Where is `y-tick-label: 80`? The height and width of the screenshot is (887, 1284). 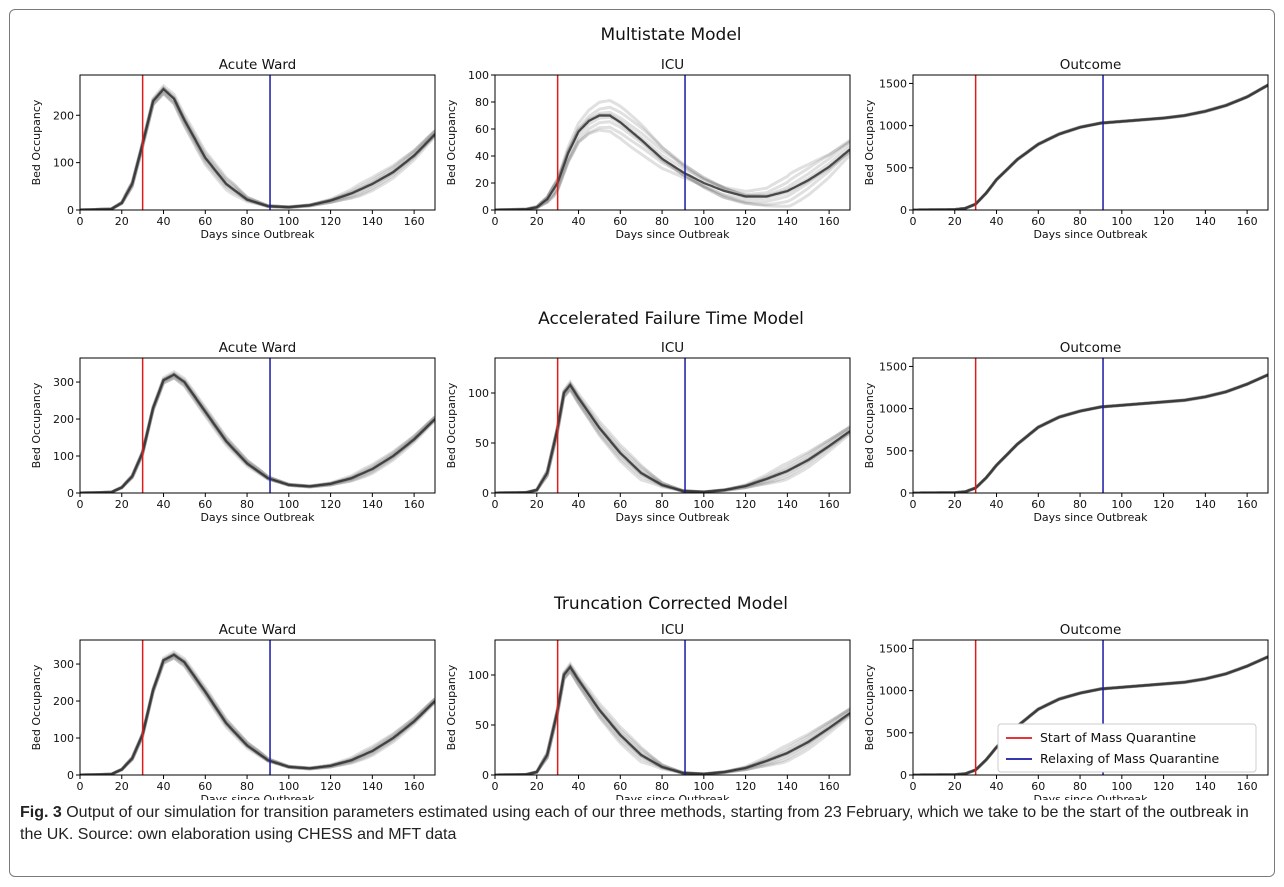 y-tick-label: 80 is located at coordinates (482, 102).